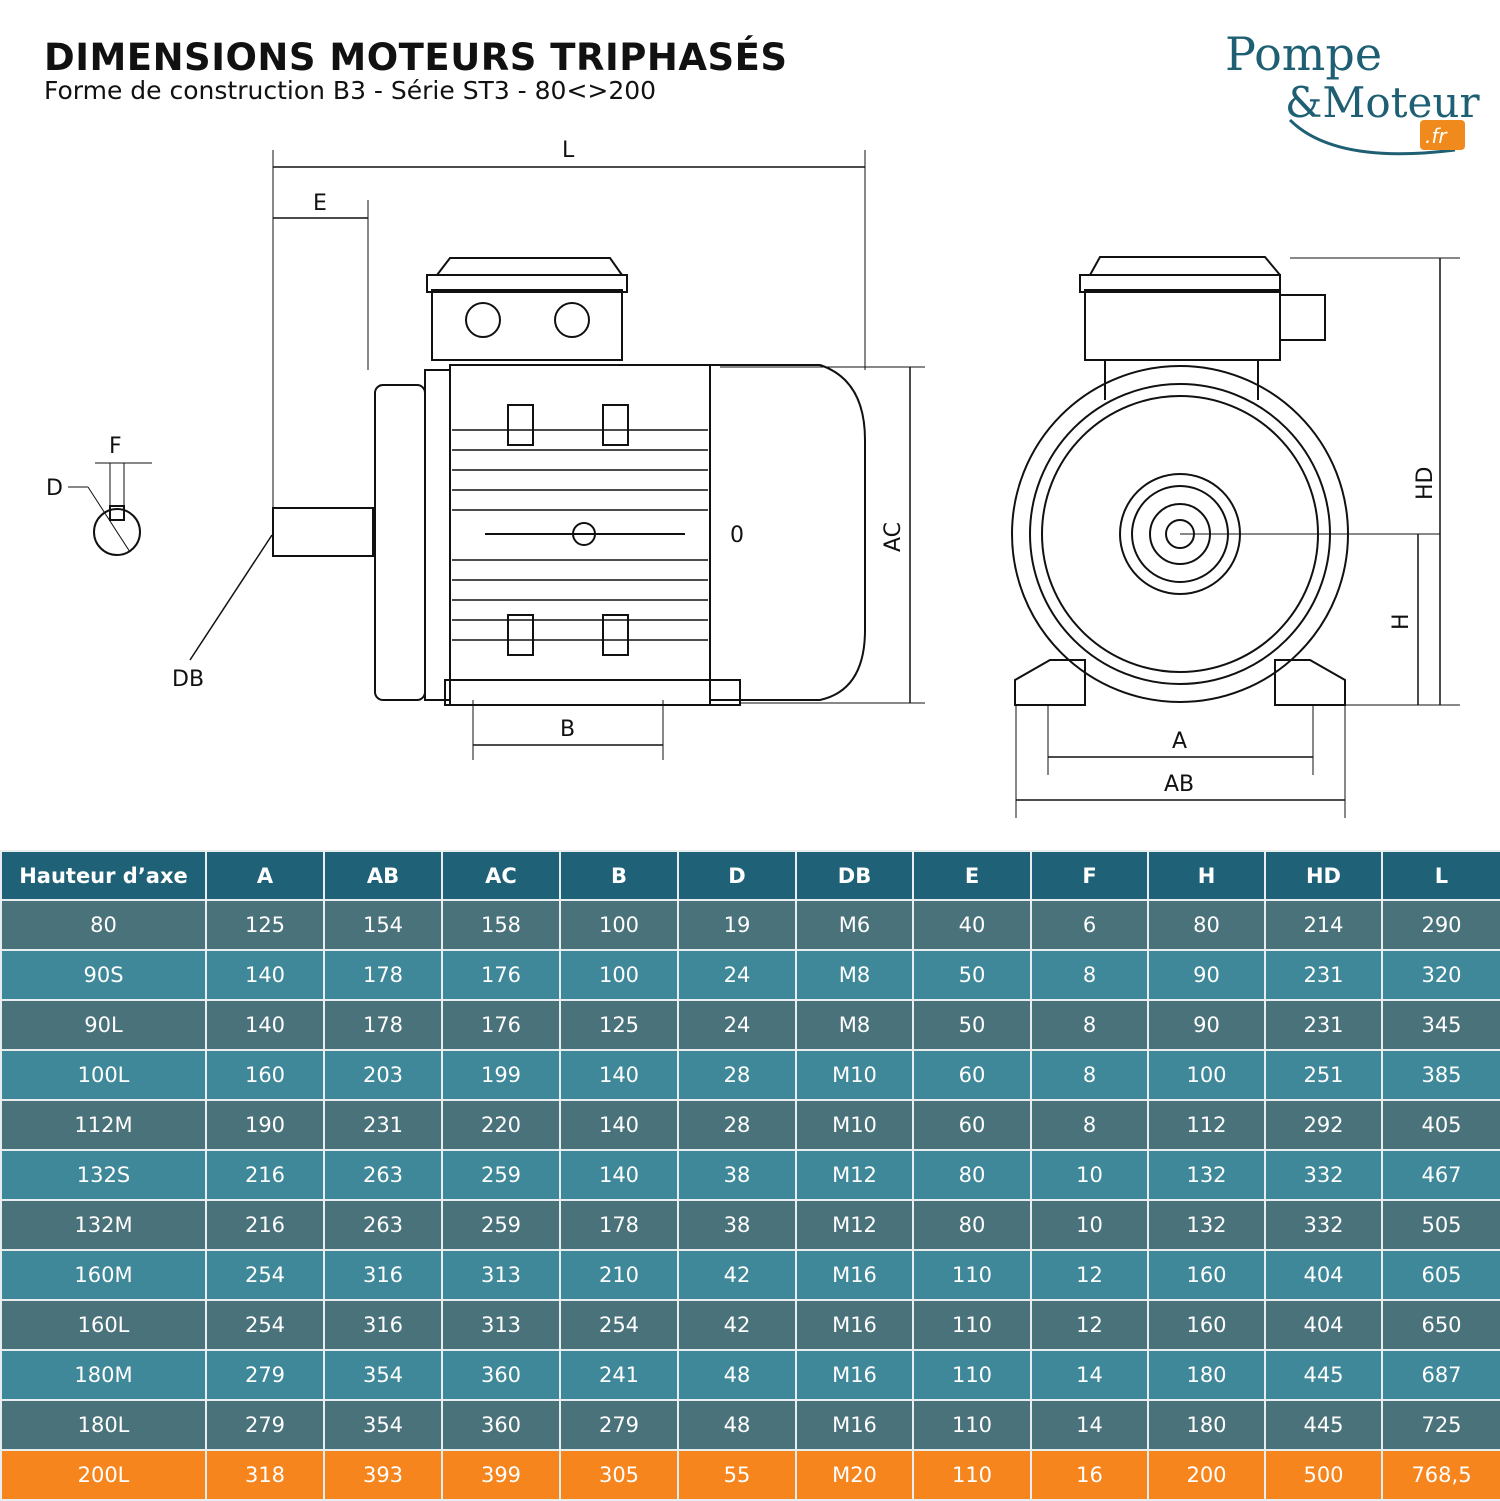  I want to click on table-row: 180L 279 354 360 279 48 M16 110 14 180 445 725, so click(750, 1425).